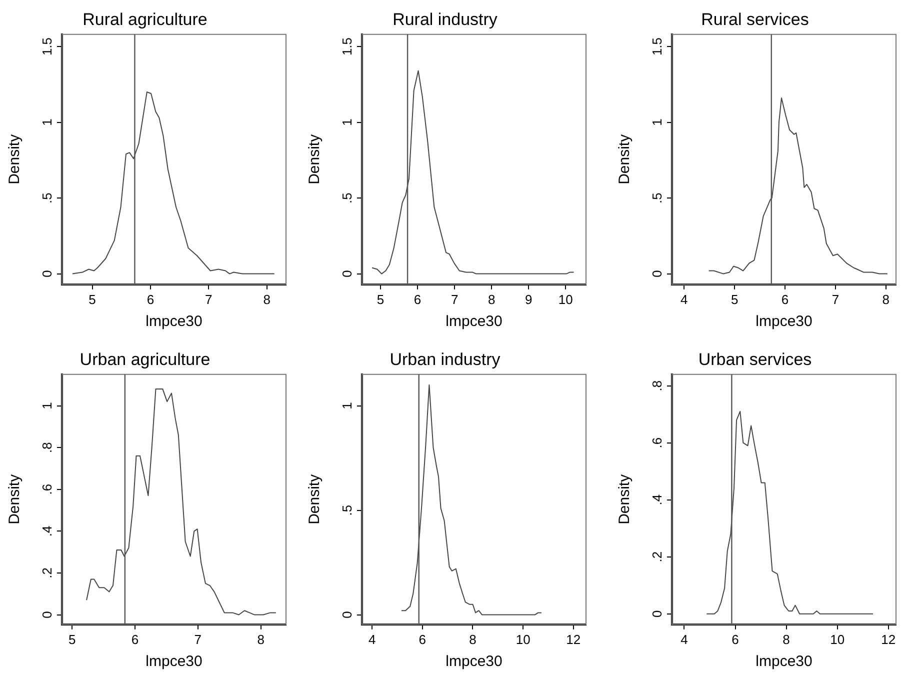  What do you see at coordinates (445, 359) in the screenshot?
I see `chart-title: Urban industry` at bounding box center [445, 359].